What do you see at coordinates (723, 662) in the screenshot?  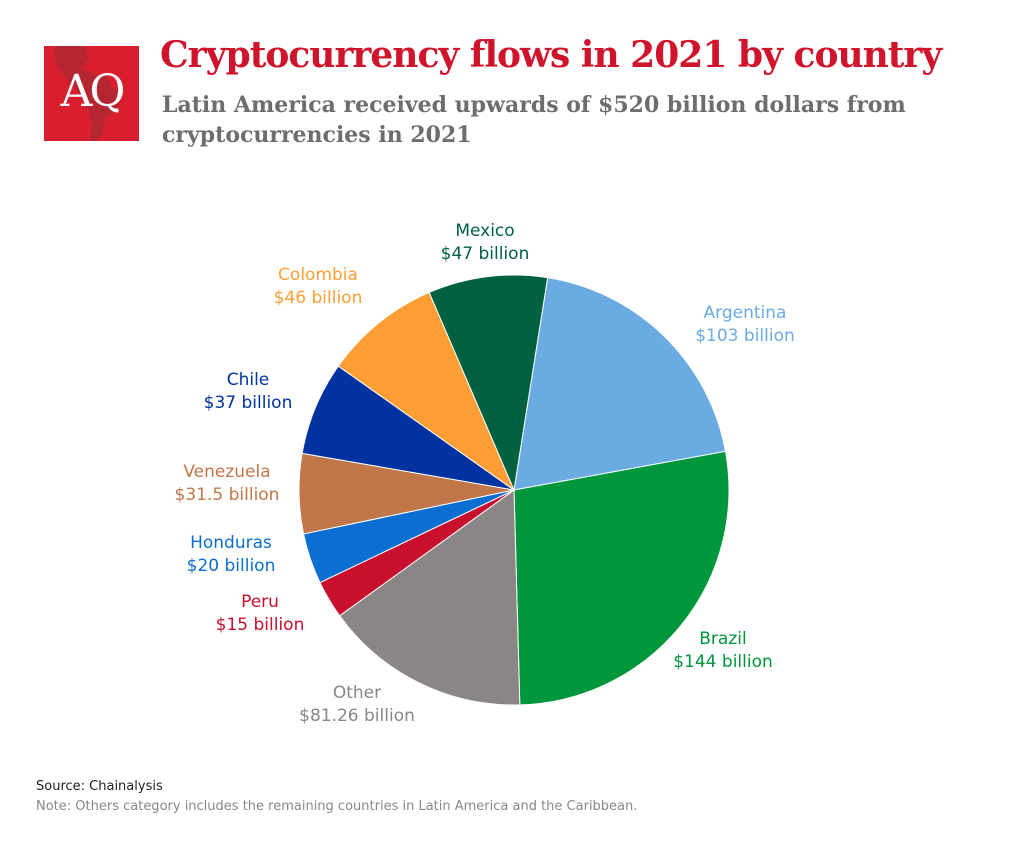 I see `slice-value-label: $144 billion` at bounding box center [723, 662].